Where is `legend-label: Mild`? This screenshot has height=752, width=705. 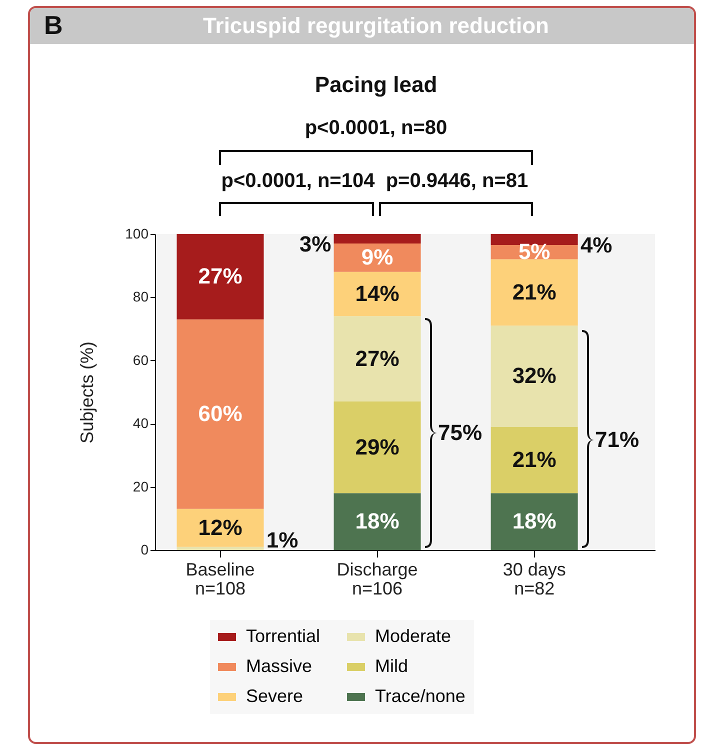 legend-label: Mild is located at coordinates (391, 666).